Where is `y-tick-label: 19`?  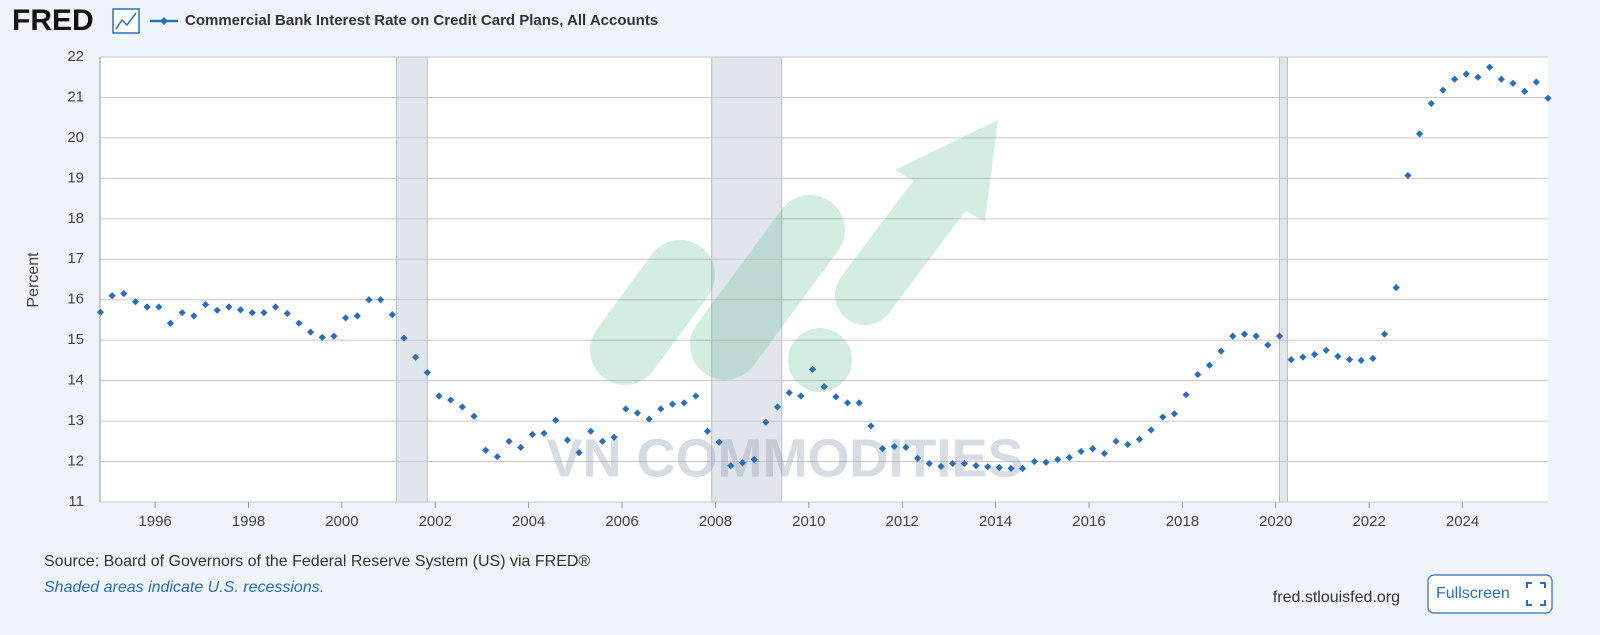
y-tick-label: 19 is located at coordinates (75, 177).